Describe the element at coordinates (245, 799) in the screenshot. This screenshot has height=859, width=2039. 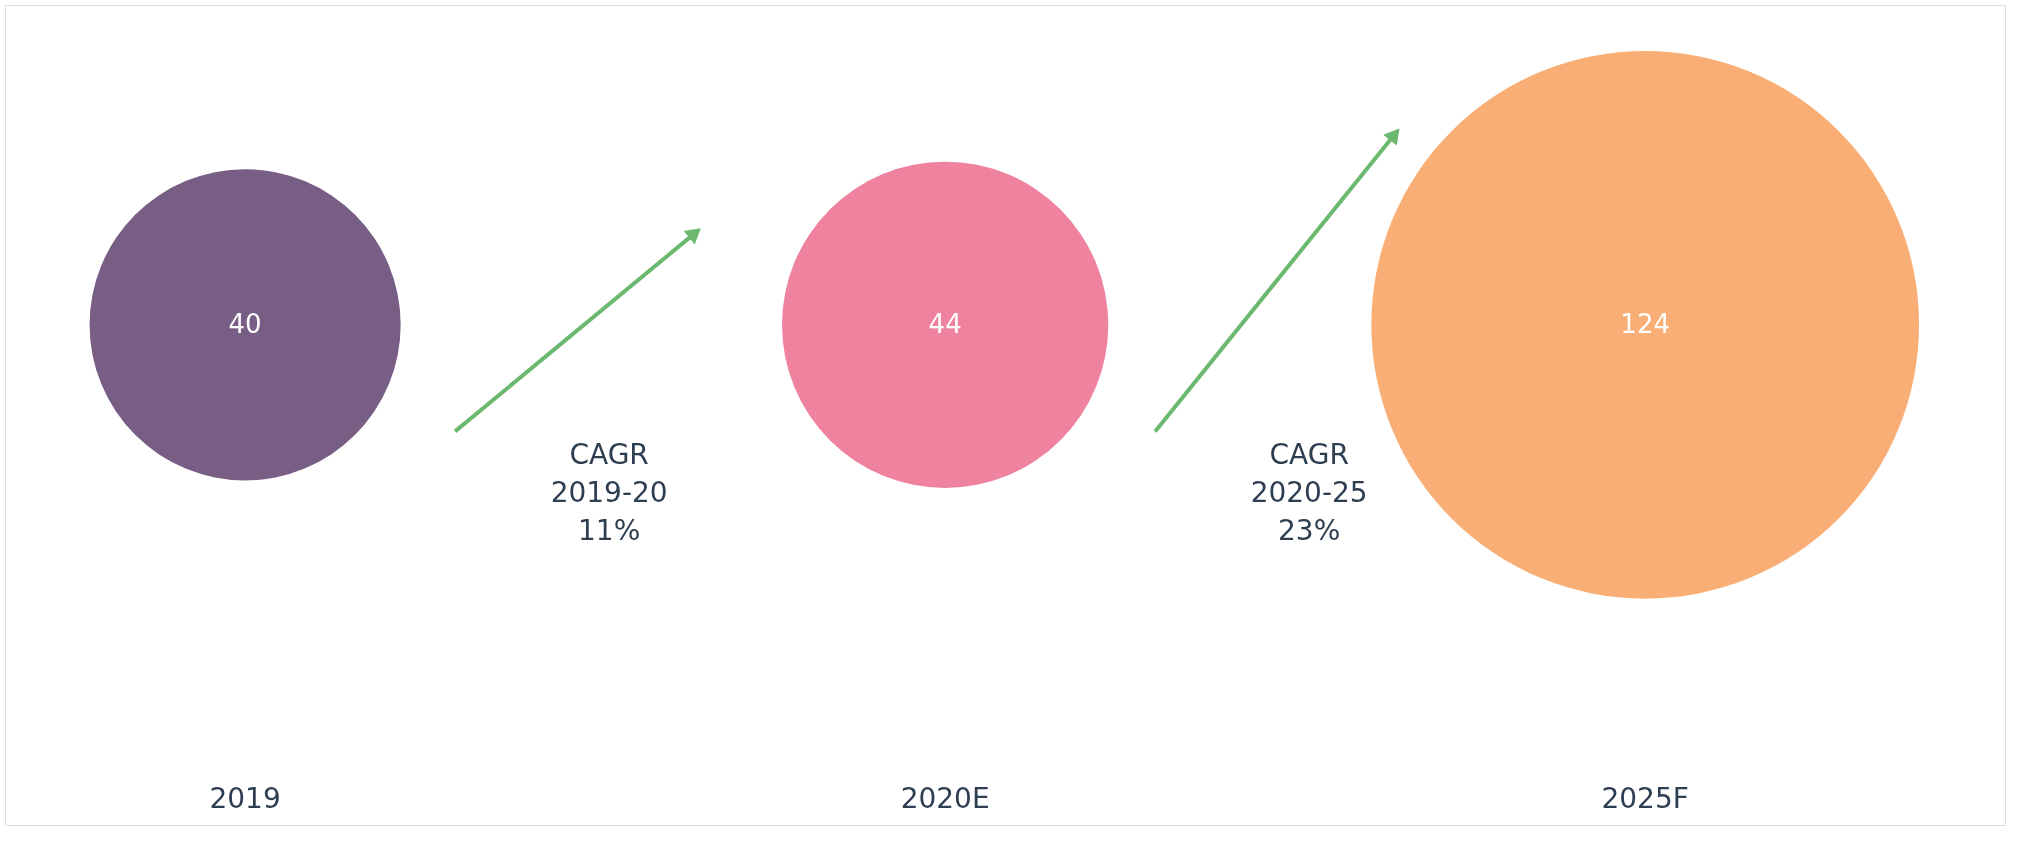
I see `category-label: 2019` at that location.